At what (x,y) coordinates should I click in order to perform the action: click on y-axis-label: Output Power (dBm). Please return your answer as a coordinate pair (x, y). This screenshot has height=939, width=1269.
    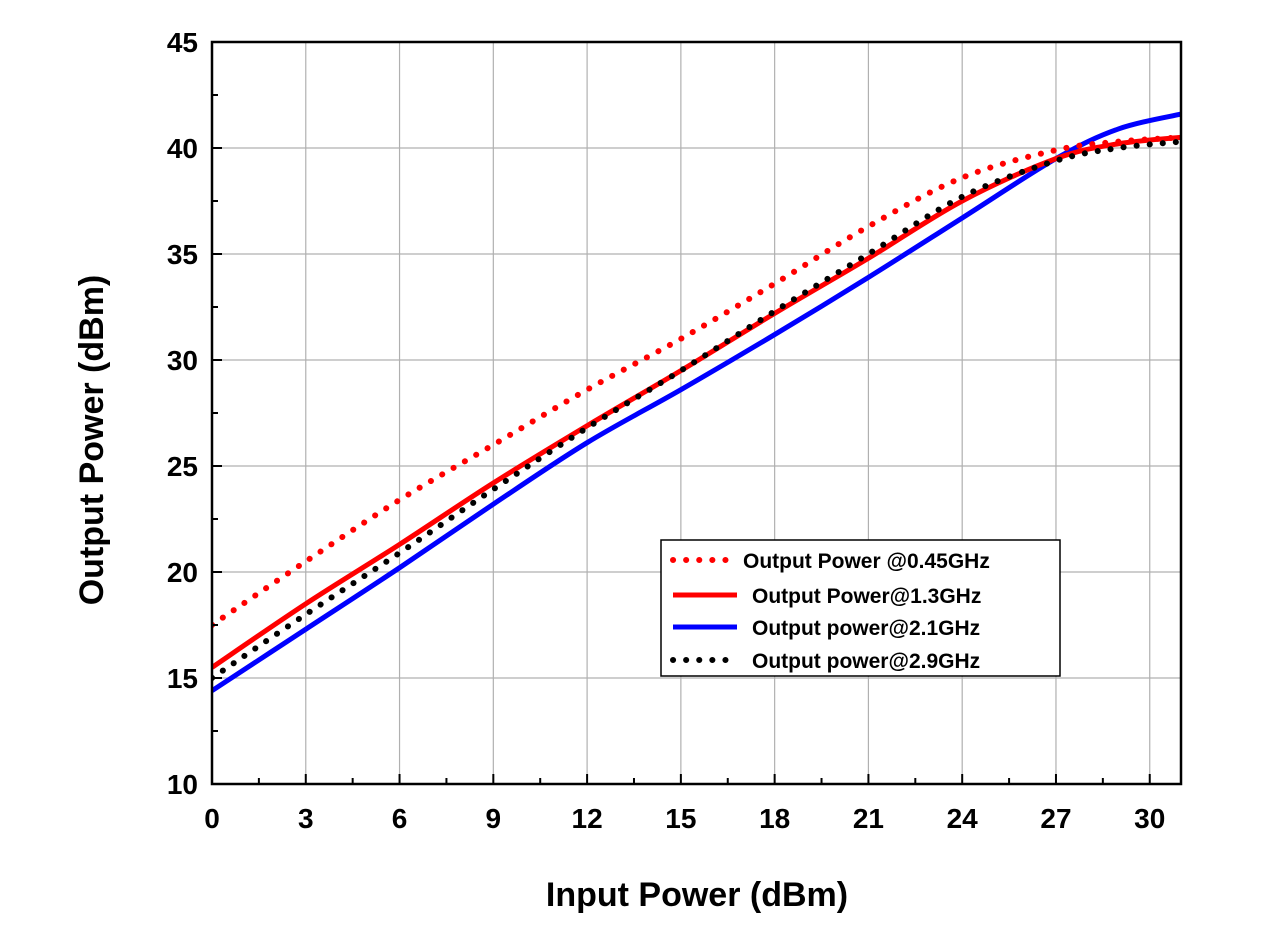
    Looking at the image, I should click on (92, 440).